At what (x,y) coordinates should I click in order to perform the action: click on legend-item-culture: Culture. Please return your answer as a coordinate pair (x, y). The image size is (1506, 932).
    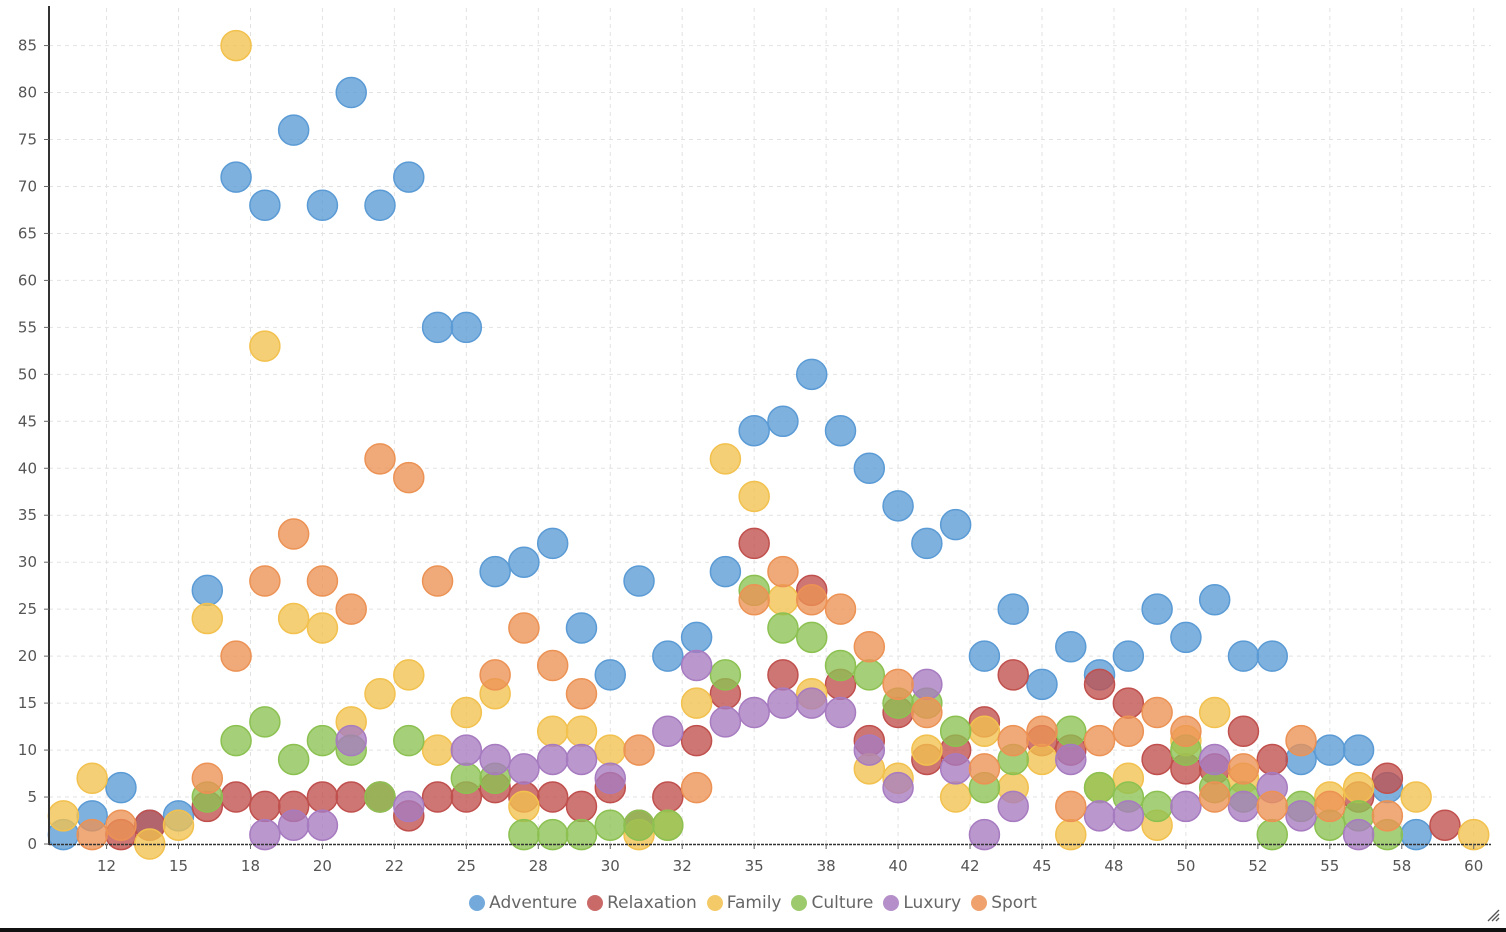
    Looking at the image, I should click on (832, 903).